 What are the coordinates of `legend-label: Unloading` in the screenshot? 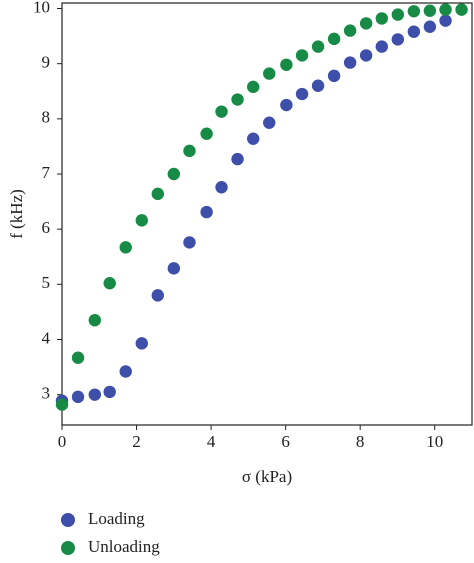 It's located at (124, 546).